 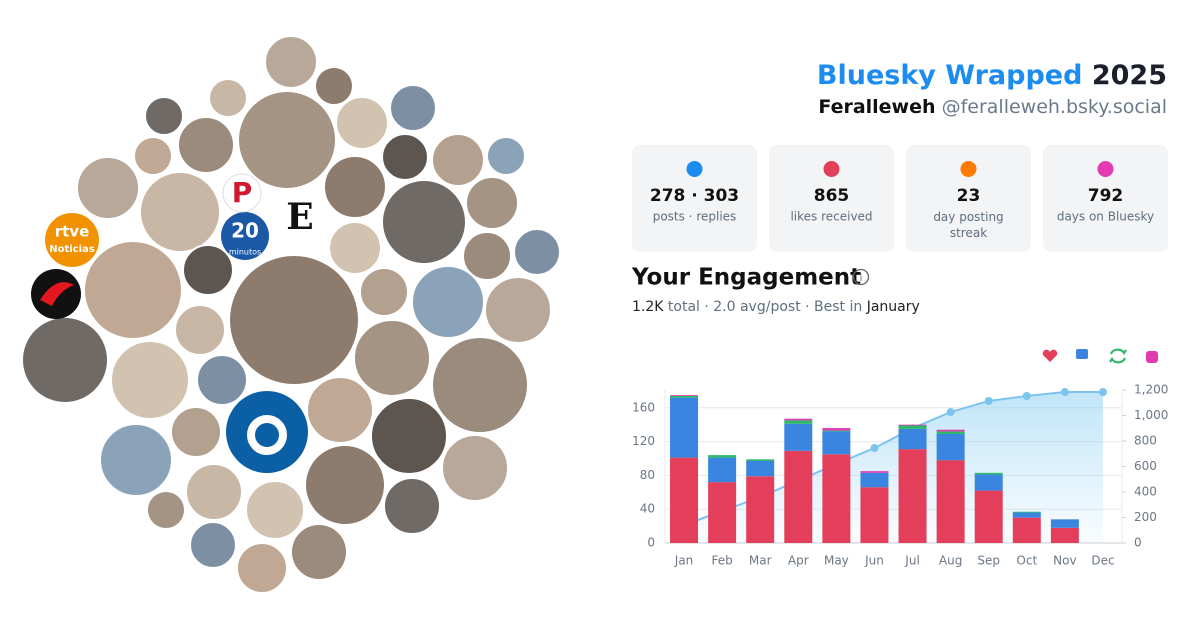 I want to click on y2-tick-label: 1,000, so click(x=1151, y=415).